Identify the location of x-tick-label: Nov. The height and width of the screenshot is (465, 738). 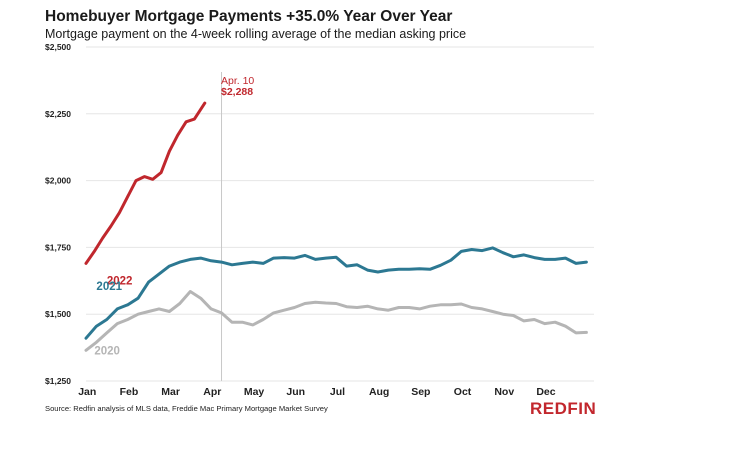
(504, 392).